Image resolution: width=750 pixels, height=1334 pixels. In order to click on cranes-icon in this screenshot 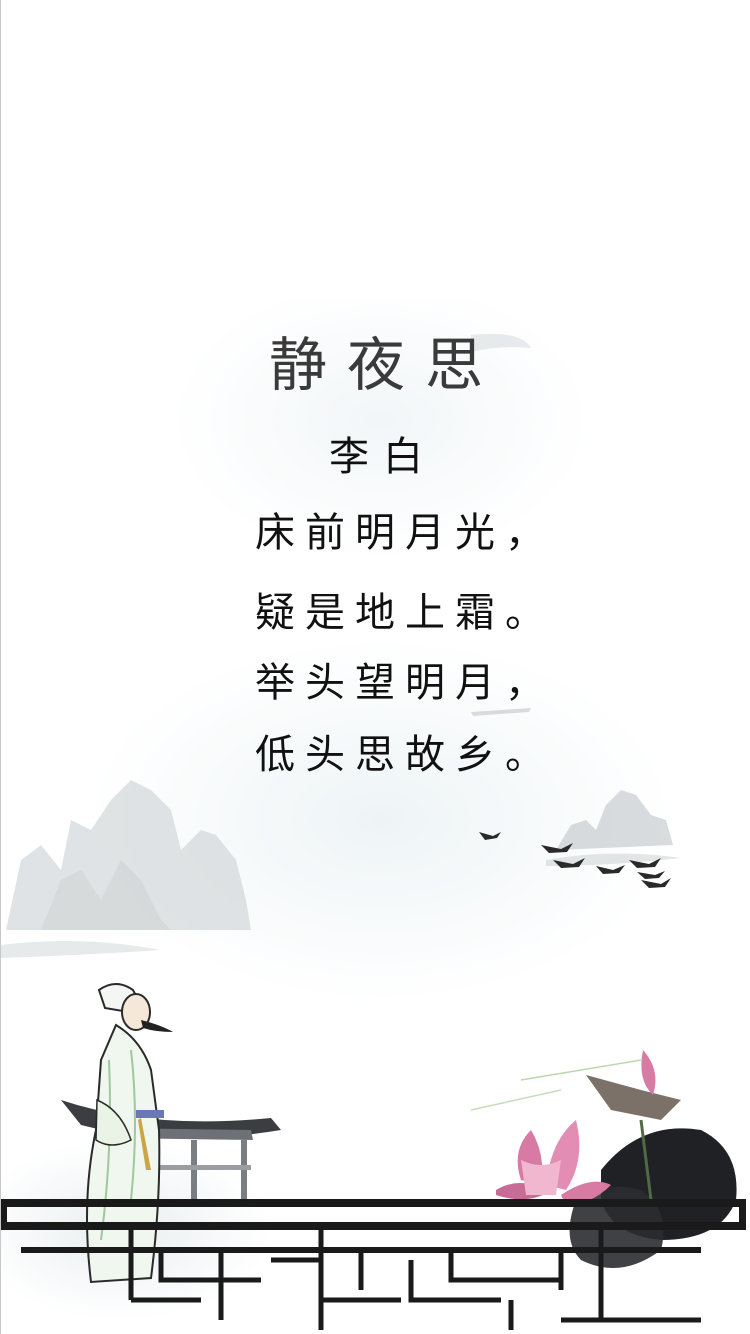, I will do `click(575, 860)`.